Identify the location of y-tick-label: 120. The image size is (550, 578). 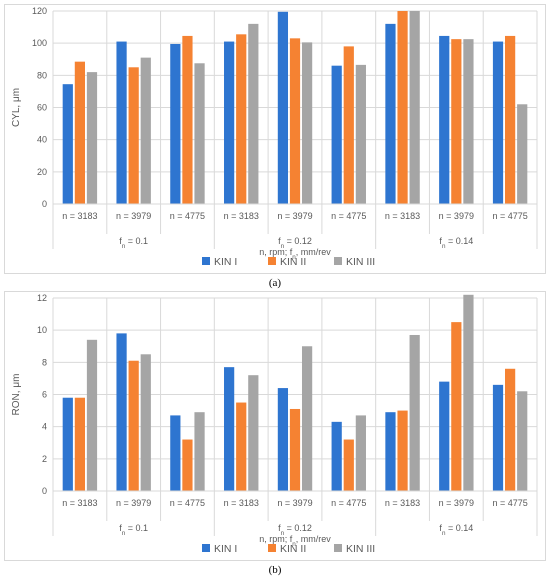
(39, 11).